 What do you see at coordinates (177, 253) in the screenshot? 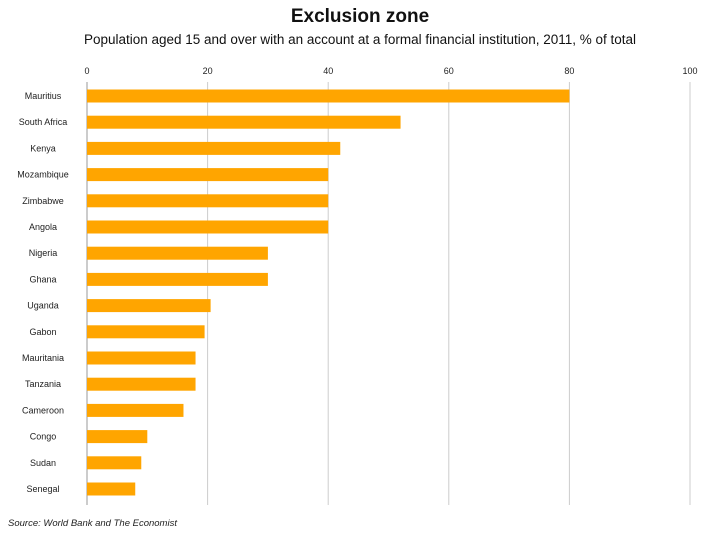
I see `bar-nigeria` at bounding box center [177, 253].